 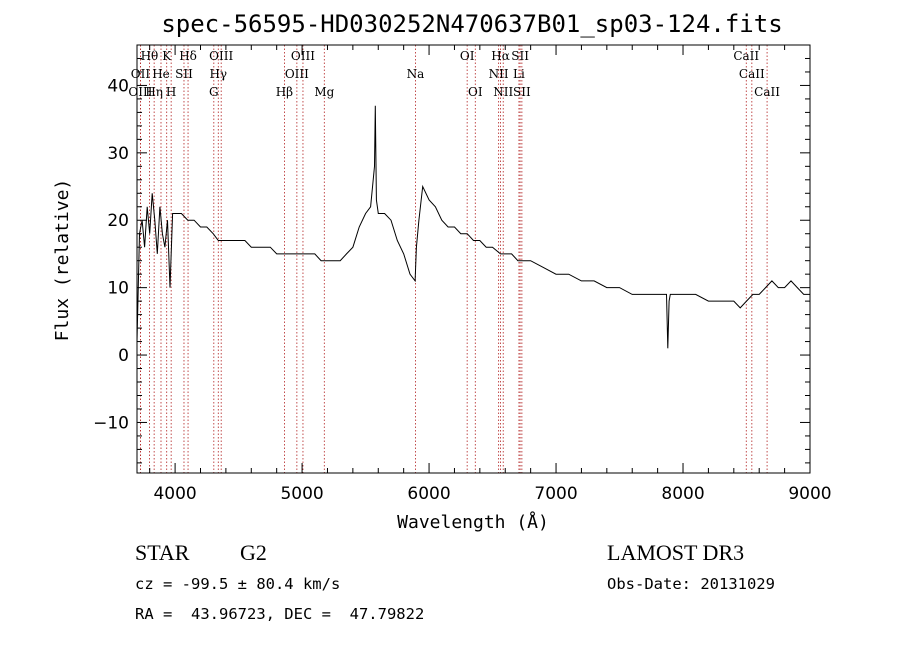 What do you see at coordinates (111, 423) in the screenshot?
I see `y-tick-label: −10` at bounding box center [111, 423].